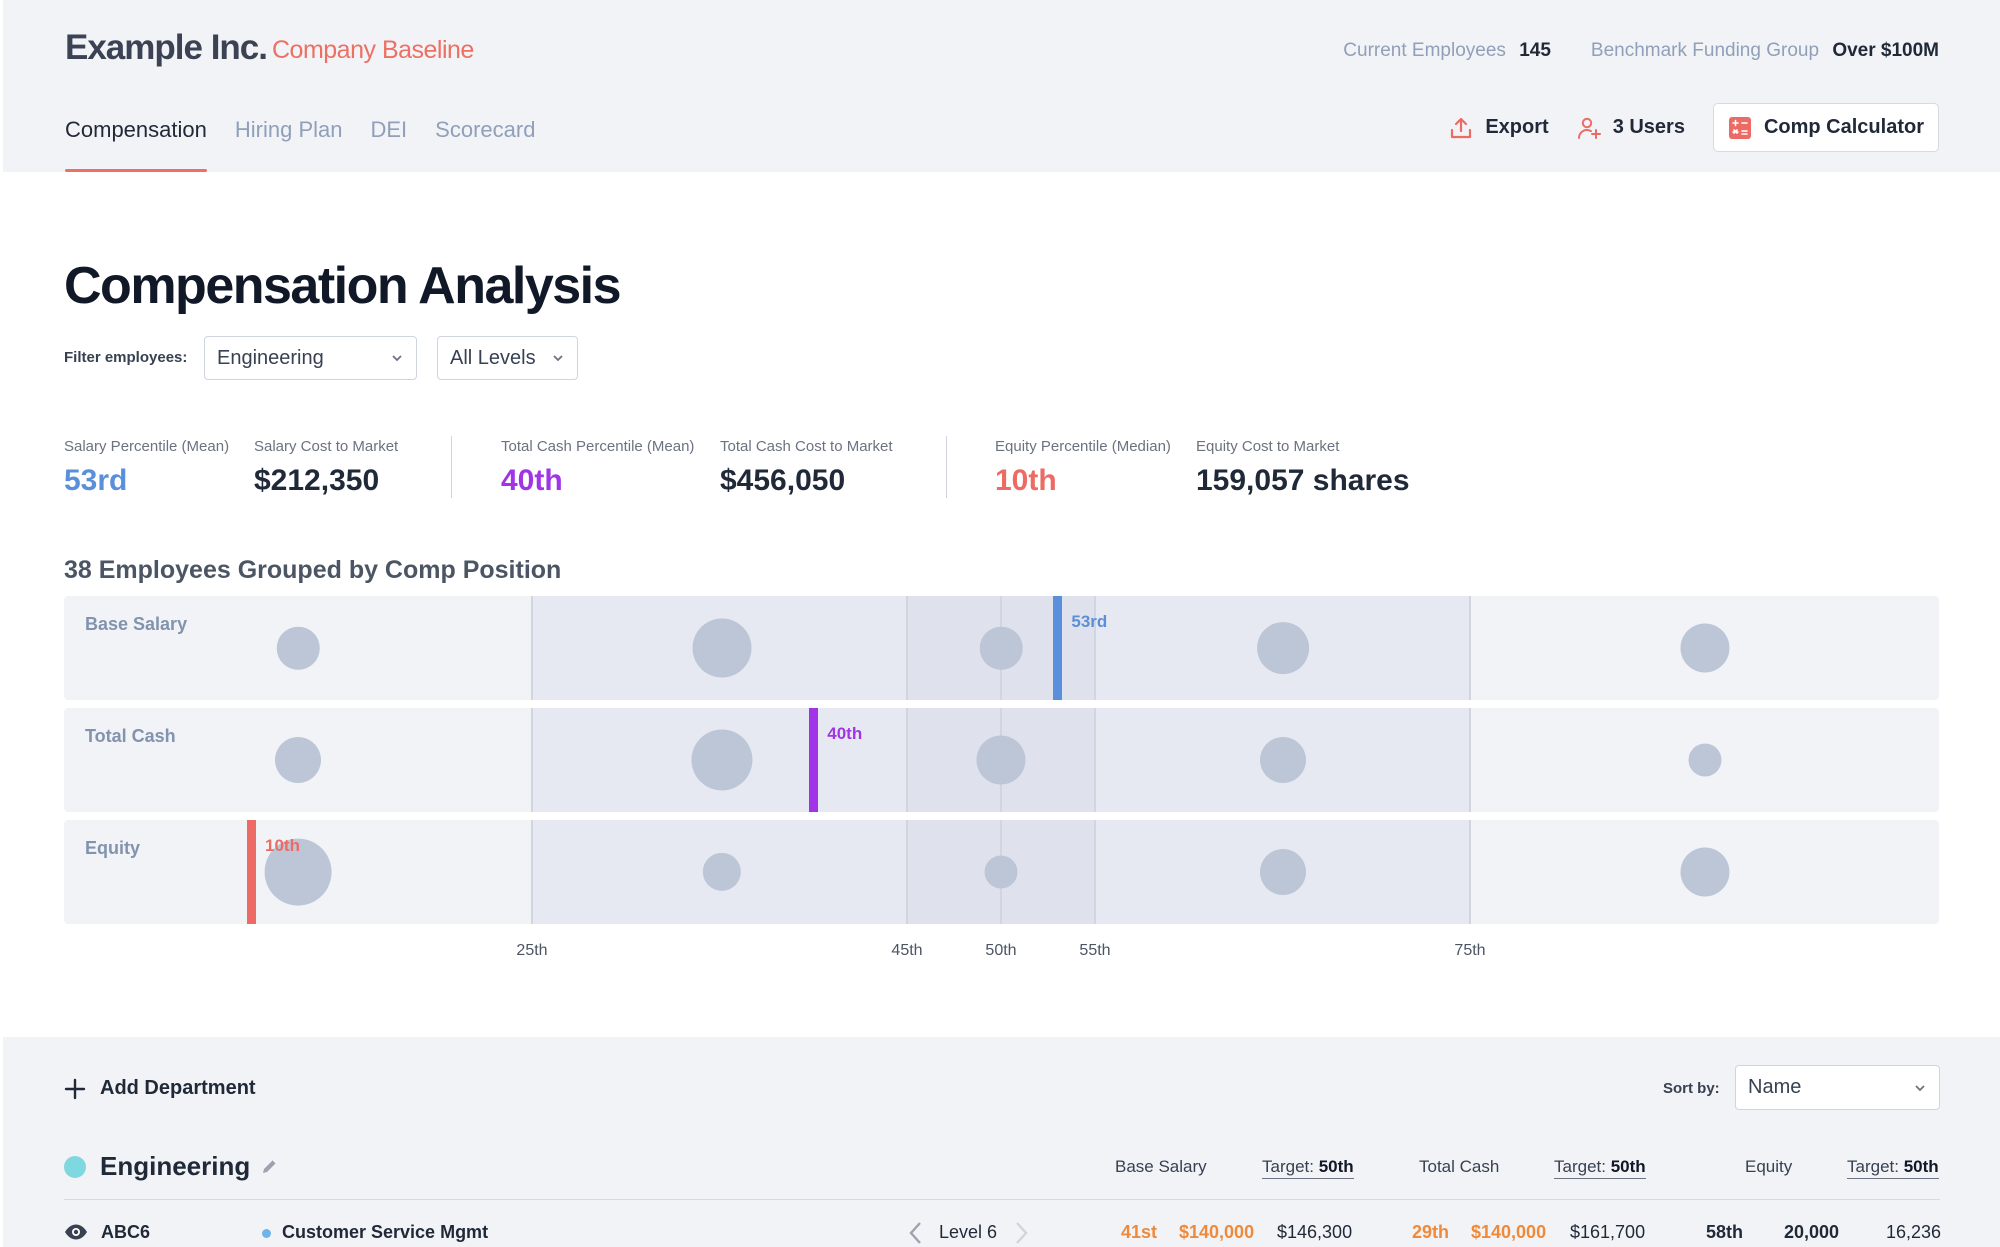 This screenshot has height=1247, width=2000. What do you see at coordinates (326, 468) in the screenshot?
I see `kpi-salary-cost: Salary Cost to Market $212,350` at bounding box center [326, 468].